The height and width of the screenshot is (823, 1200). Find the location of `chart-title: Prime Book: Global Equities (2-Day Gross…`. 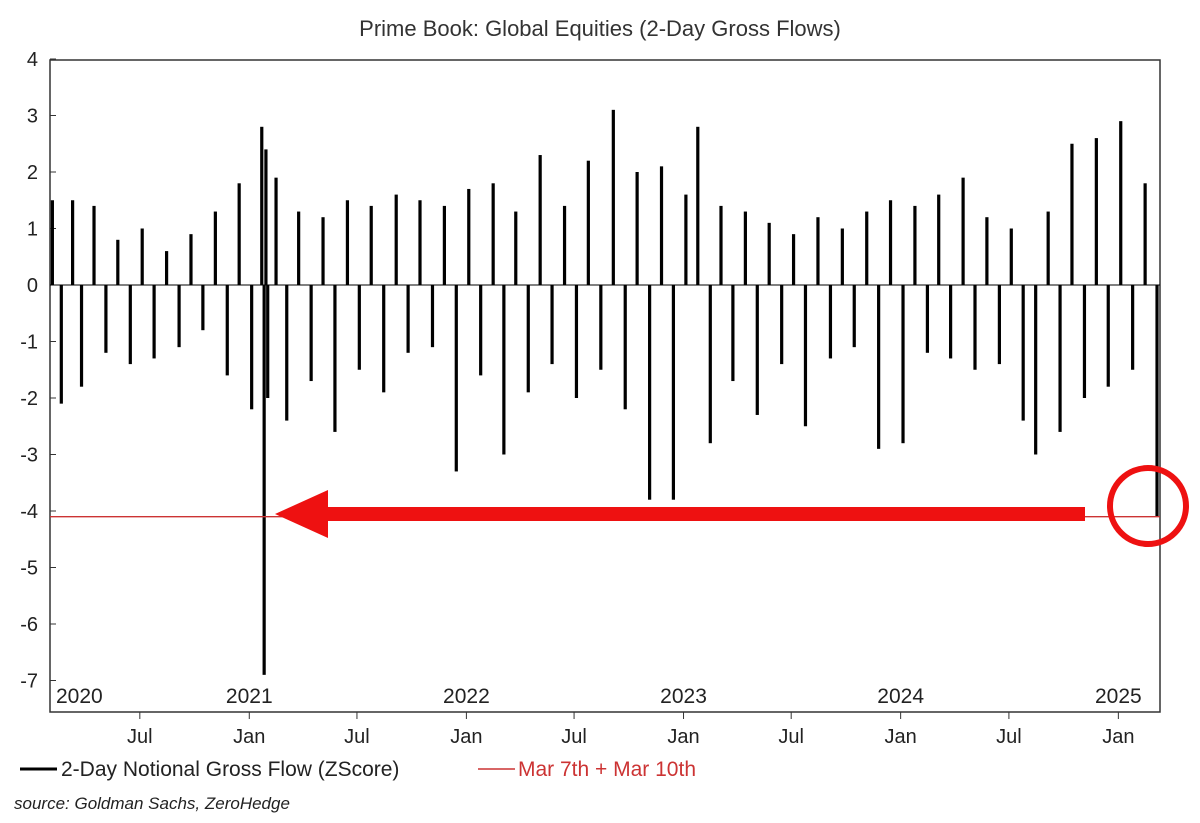

chart-title: Prime Book: Global Equities (2-Day Gross… is located at coordinates (600, 28).